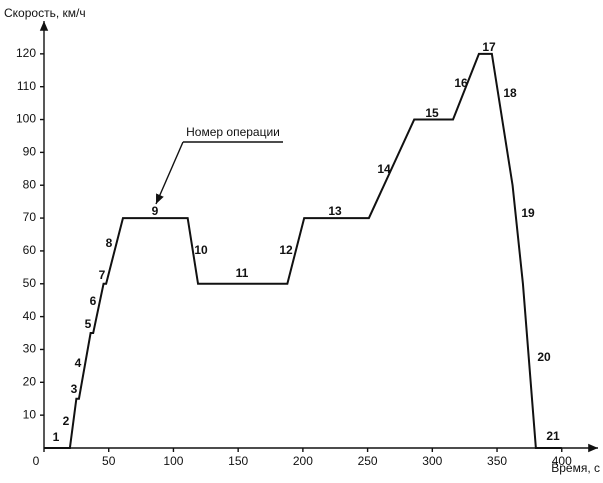  I want to click on x-tick-label: 150, so click(238, 461).